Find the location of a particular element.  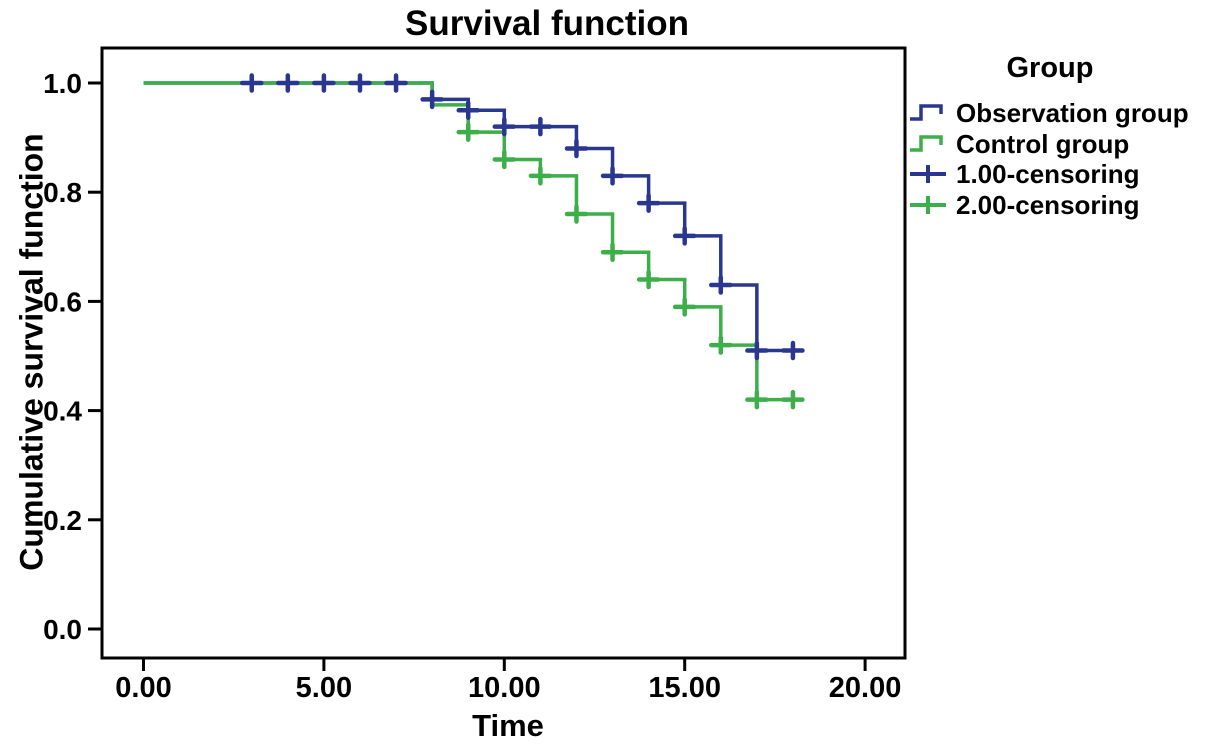

control-censor-marks is located at coordinates (630, 266).